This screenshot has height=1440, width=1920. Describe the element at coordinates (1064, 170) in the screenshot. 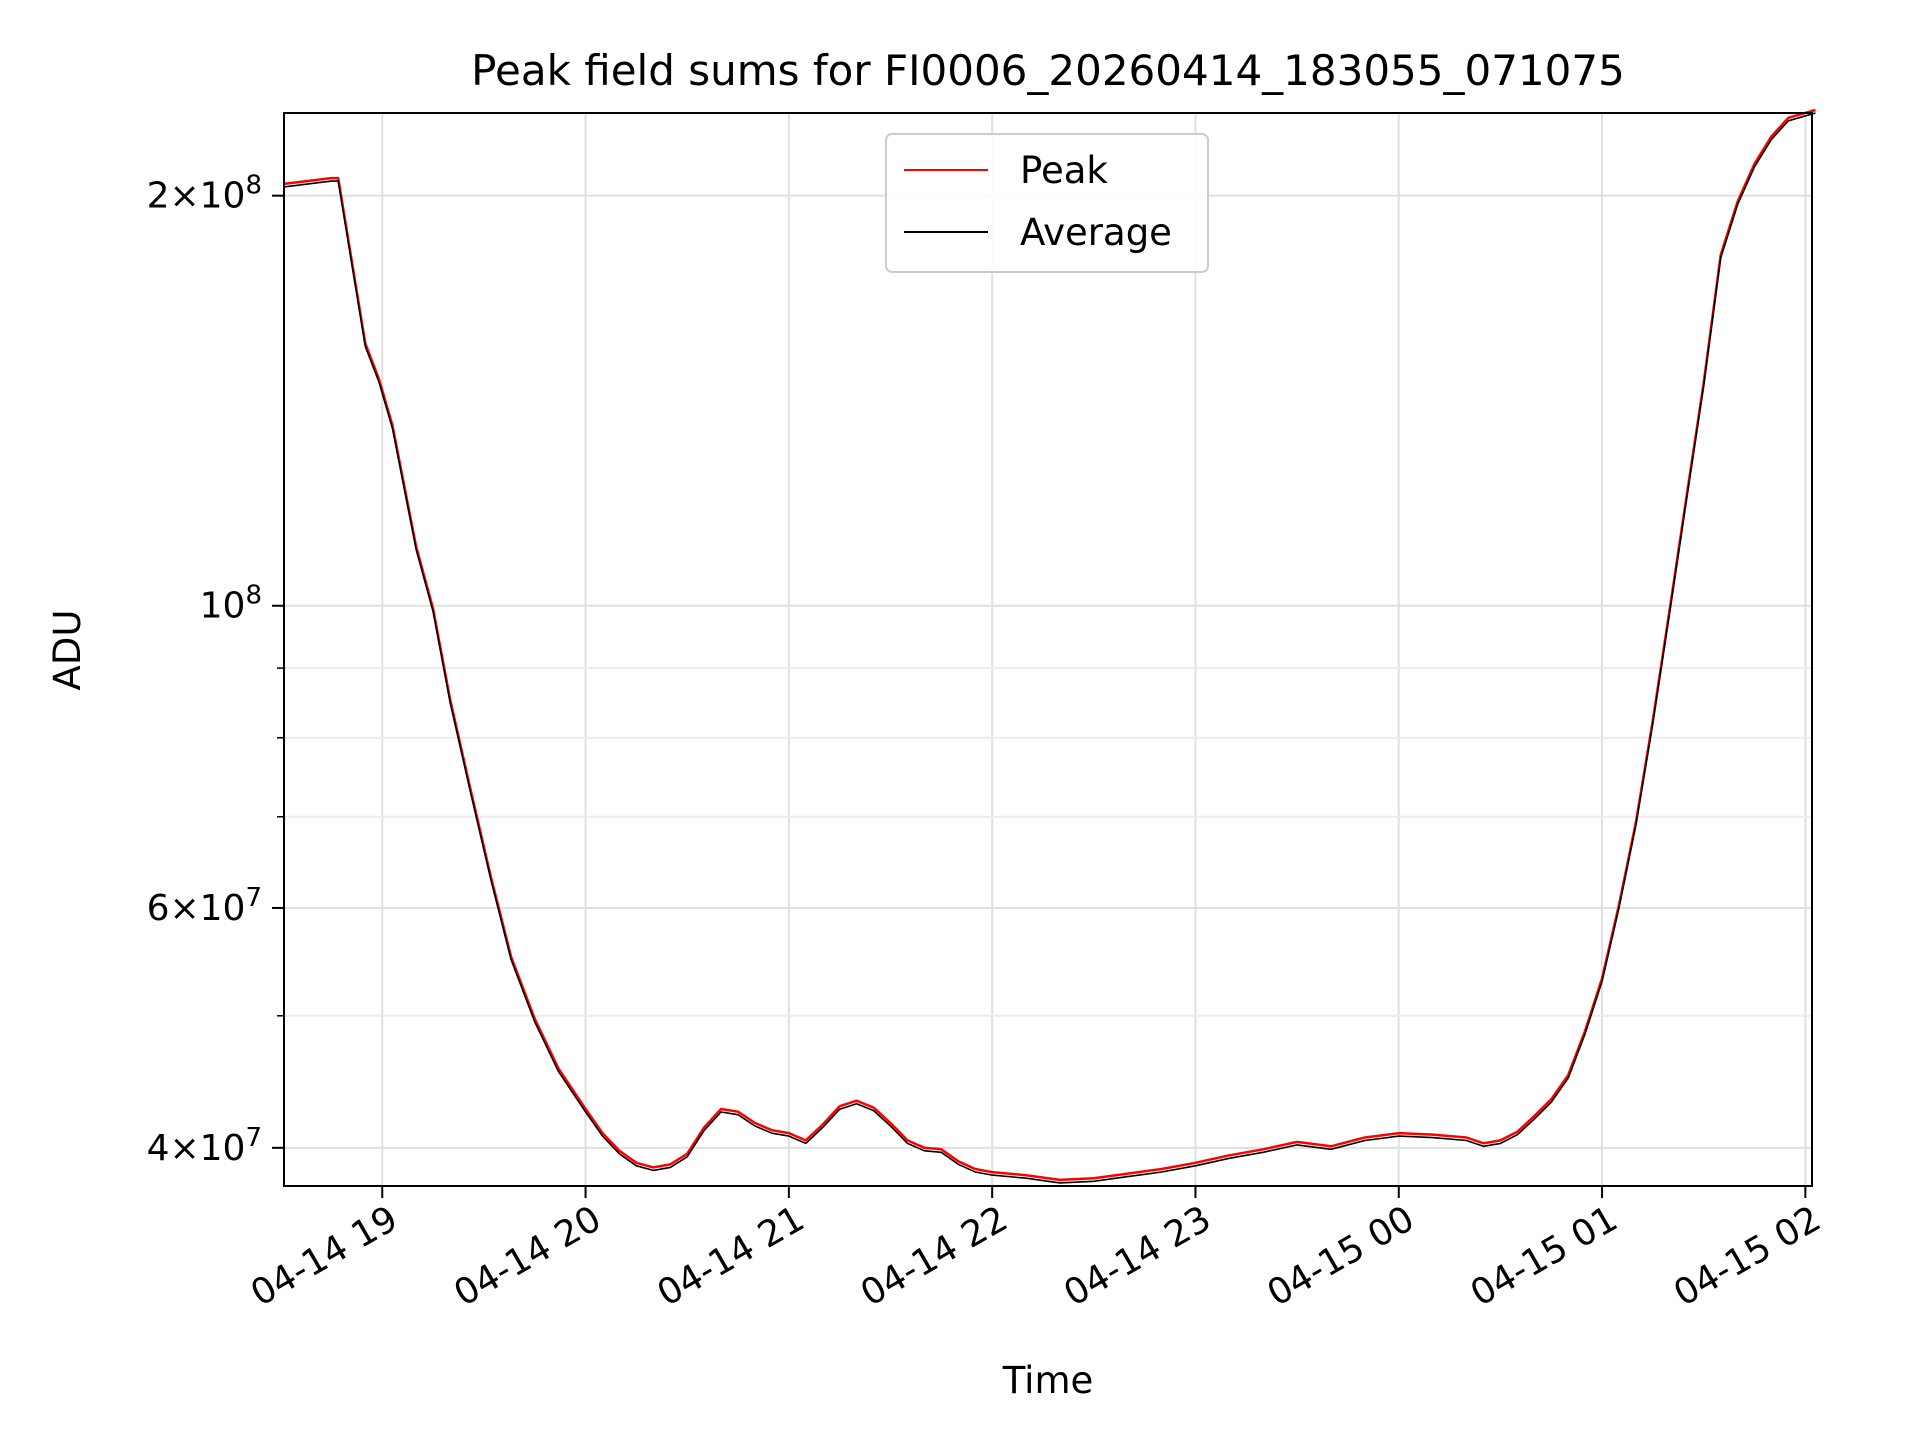

I see `legend-label-peak: Peak` at that location.